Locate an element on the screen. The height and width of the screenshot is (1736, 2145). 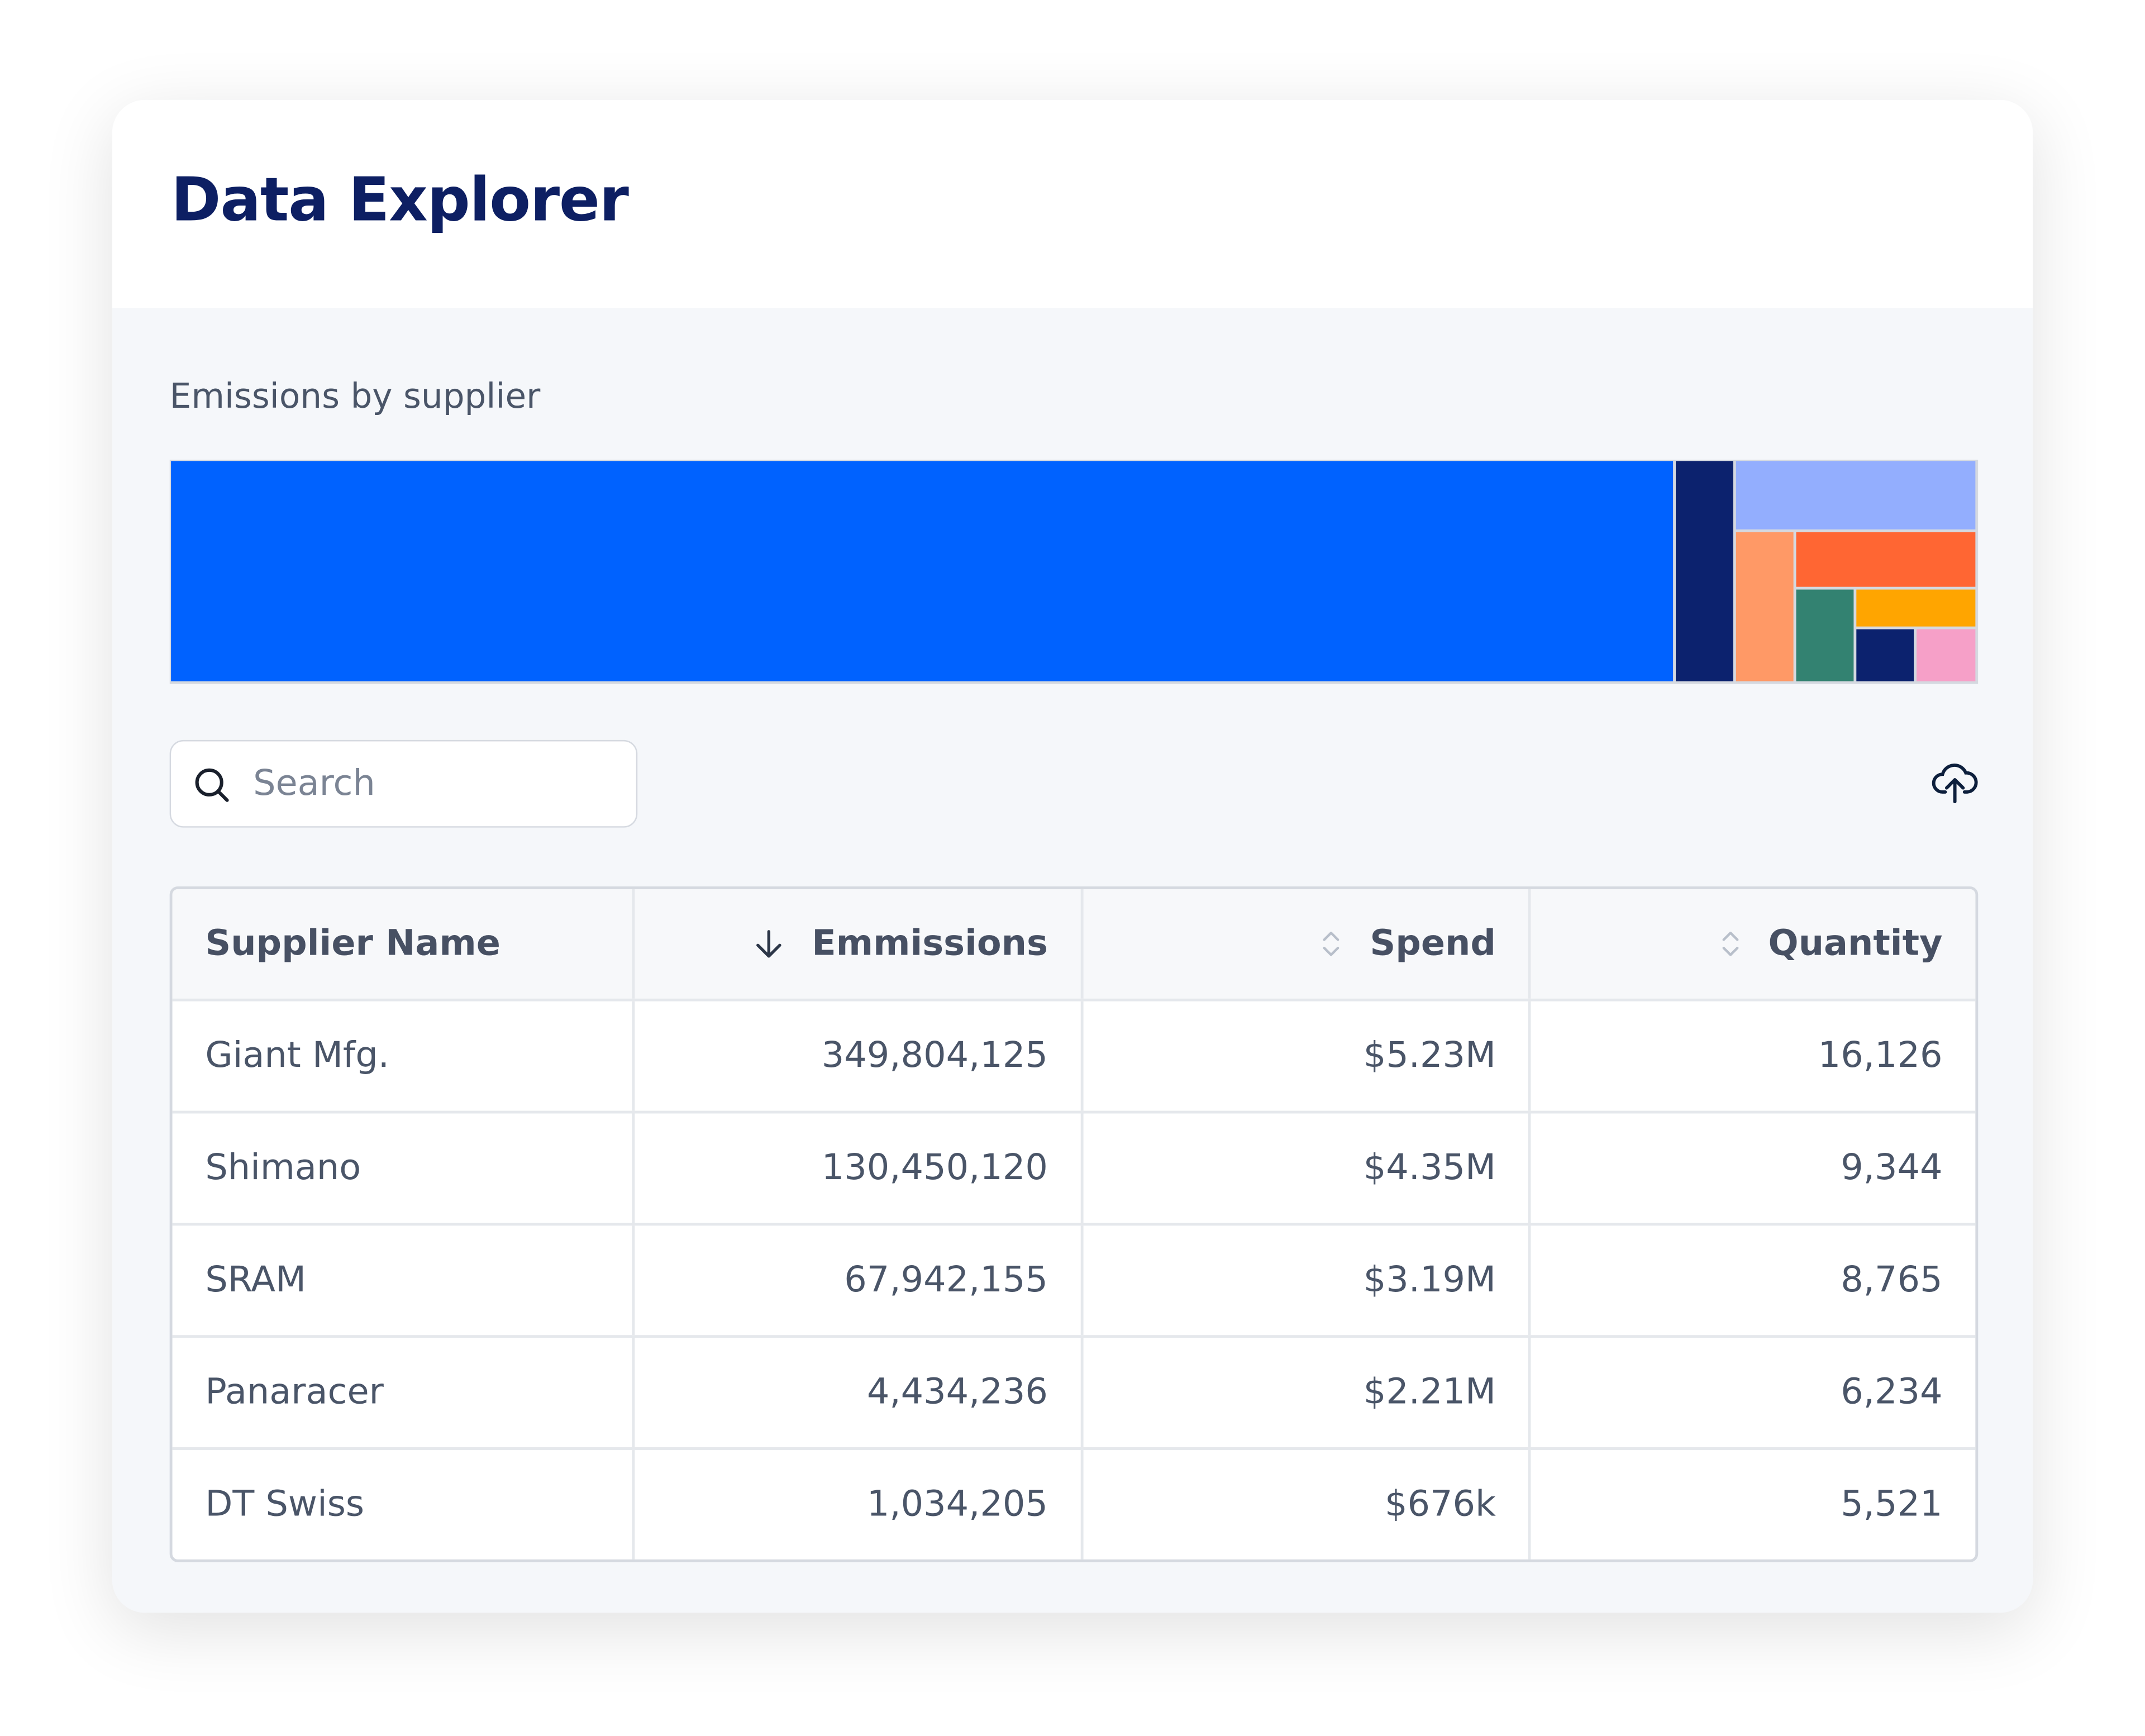
page-title: Data Explorer is located at coordinates (400, 200).